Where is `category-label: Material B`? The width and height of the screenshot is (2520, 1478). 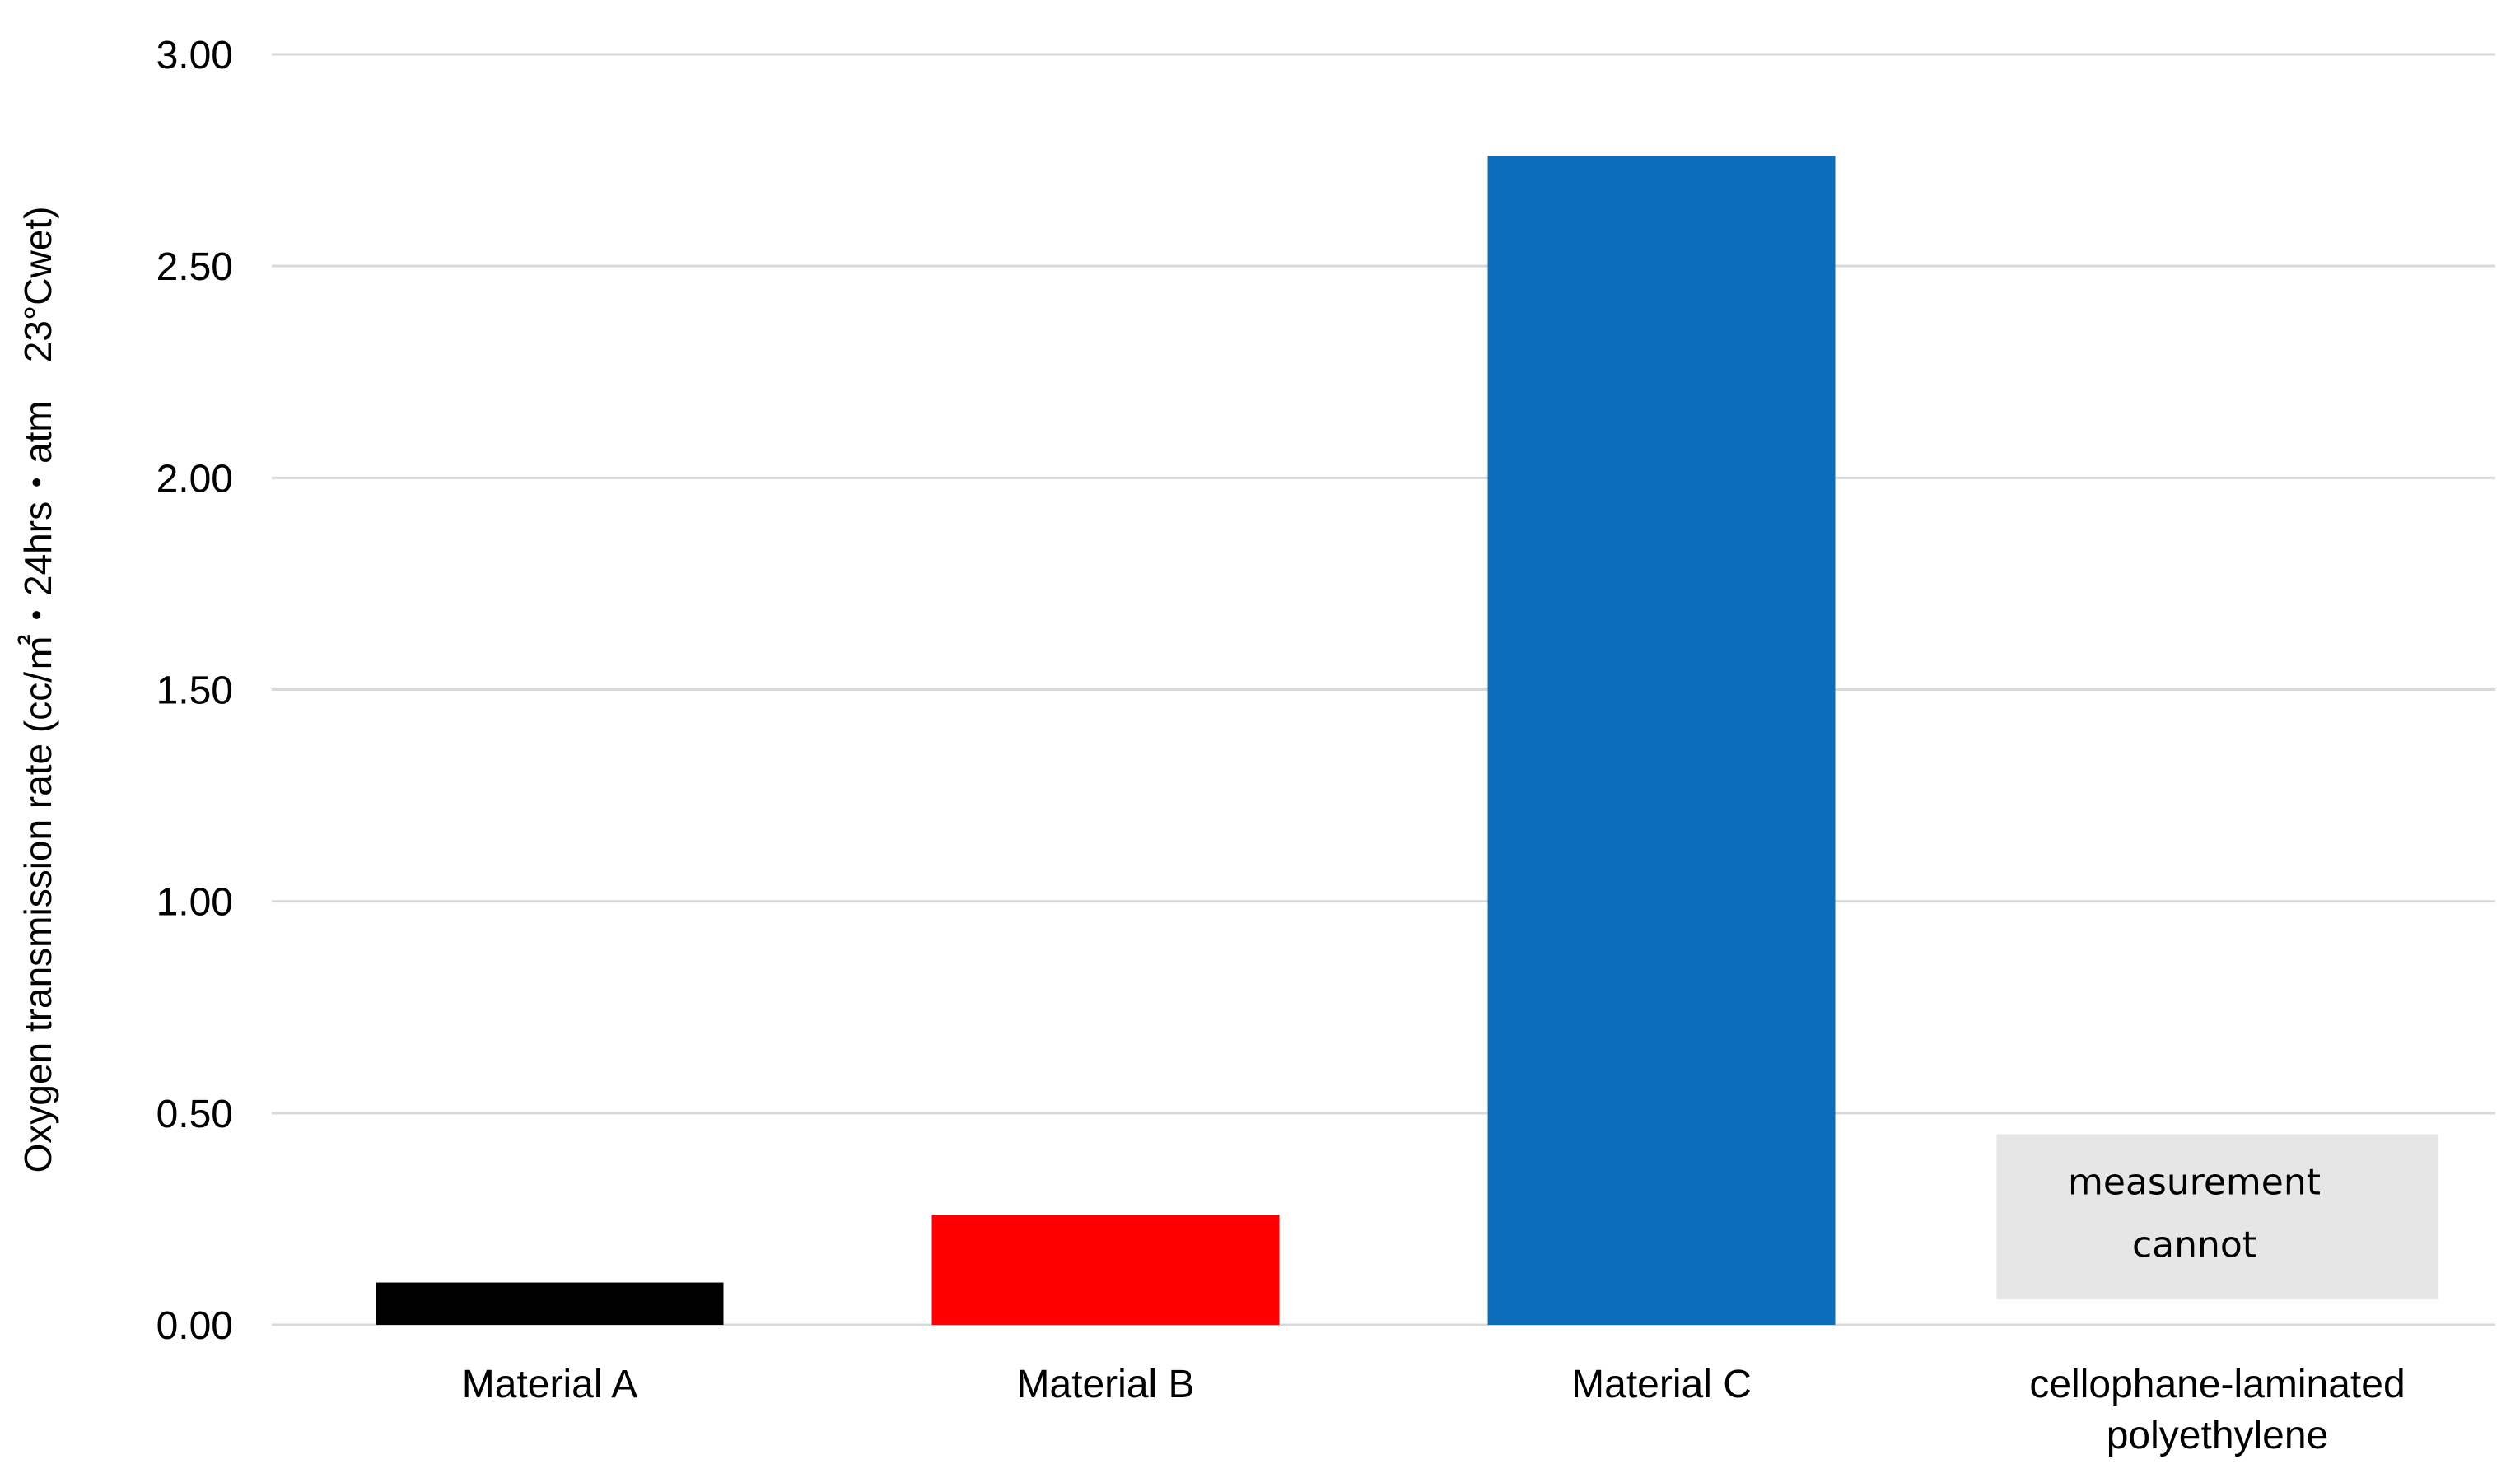
category-label: Material B is located at coordinates (1105, 1384).